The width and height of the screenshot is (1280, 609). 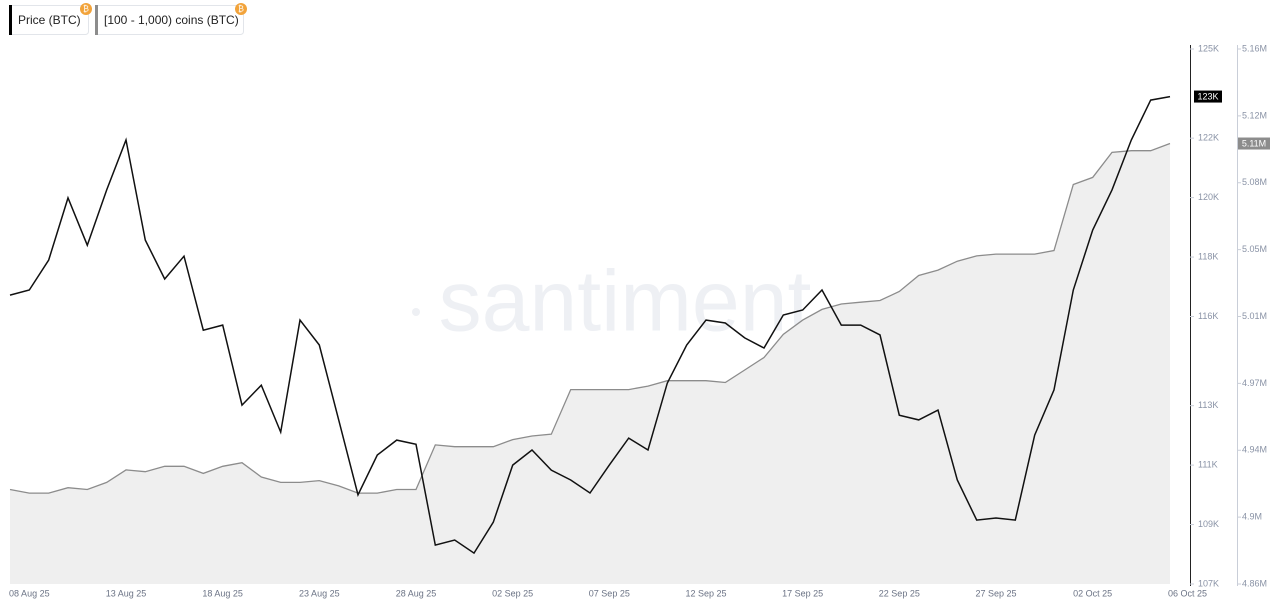 What do you see at coordinates (1252, 517) in the screenshot?
I see `y2-tick-label: 4.9M` at bounding box center [1252, 517].